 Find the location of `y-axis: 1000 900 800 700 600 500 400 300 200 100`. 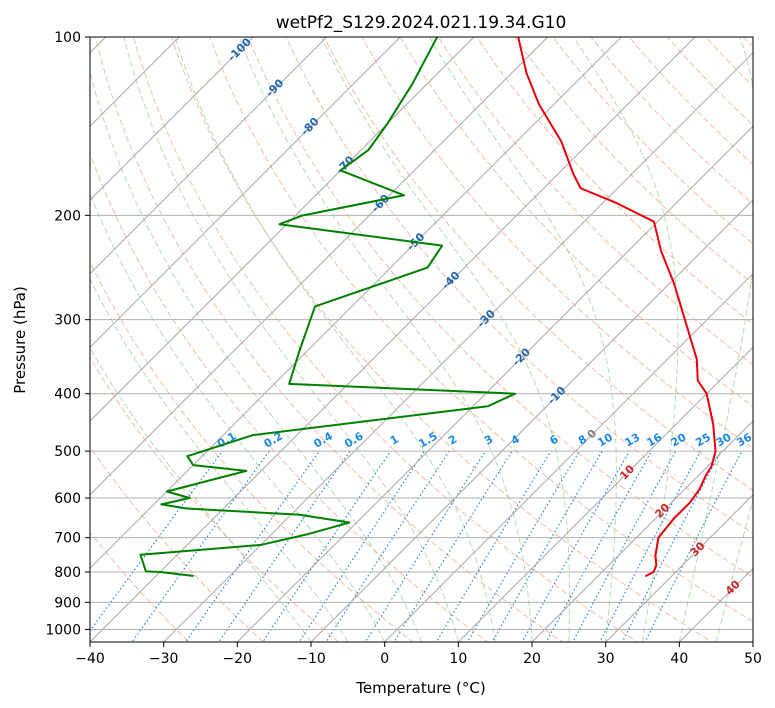

y-axis: 1000 900 800 700 600 500 400 300 200 100 is located at coordinates (67, 334).